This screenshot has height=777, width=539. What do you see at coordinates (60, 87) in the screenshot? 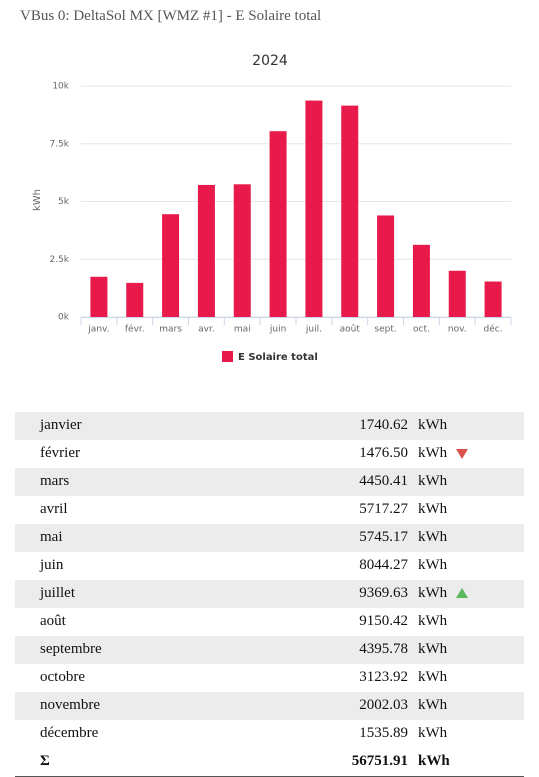
I see `y-tick-label: 10k` at bounding box center [60, 87].